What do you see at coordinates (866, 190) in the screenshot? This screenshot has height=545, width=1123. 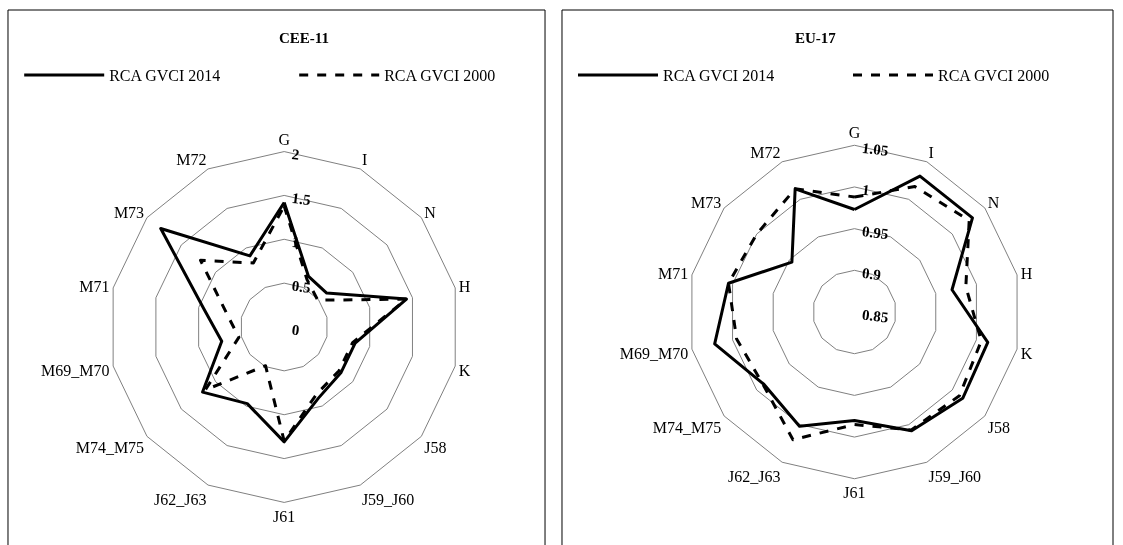 I see `y-tick-label: 1` at bounding box center [866, 190].